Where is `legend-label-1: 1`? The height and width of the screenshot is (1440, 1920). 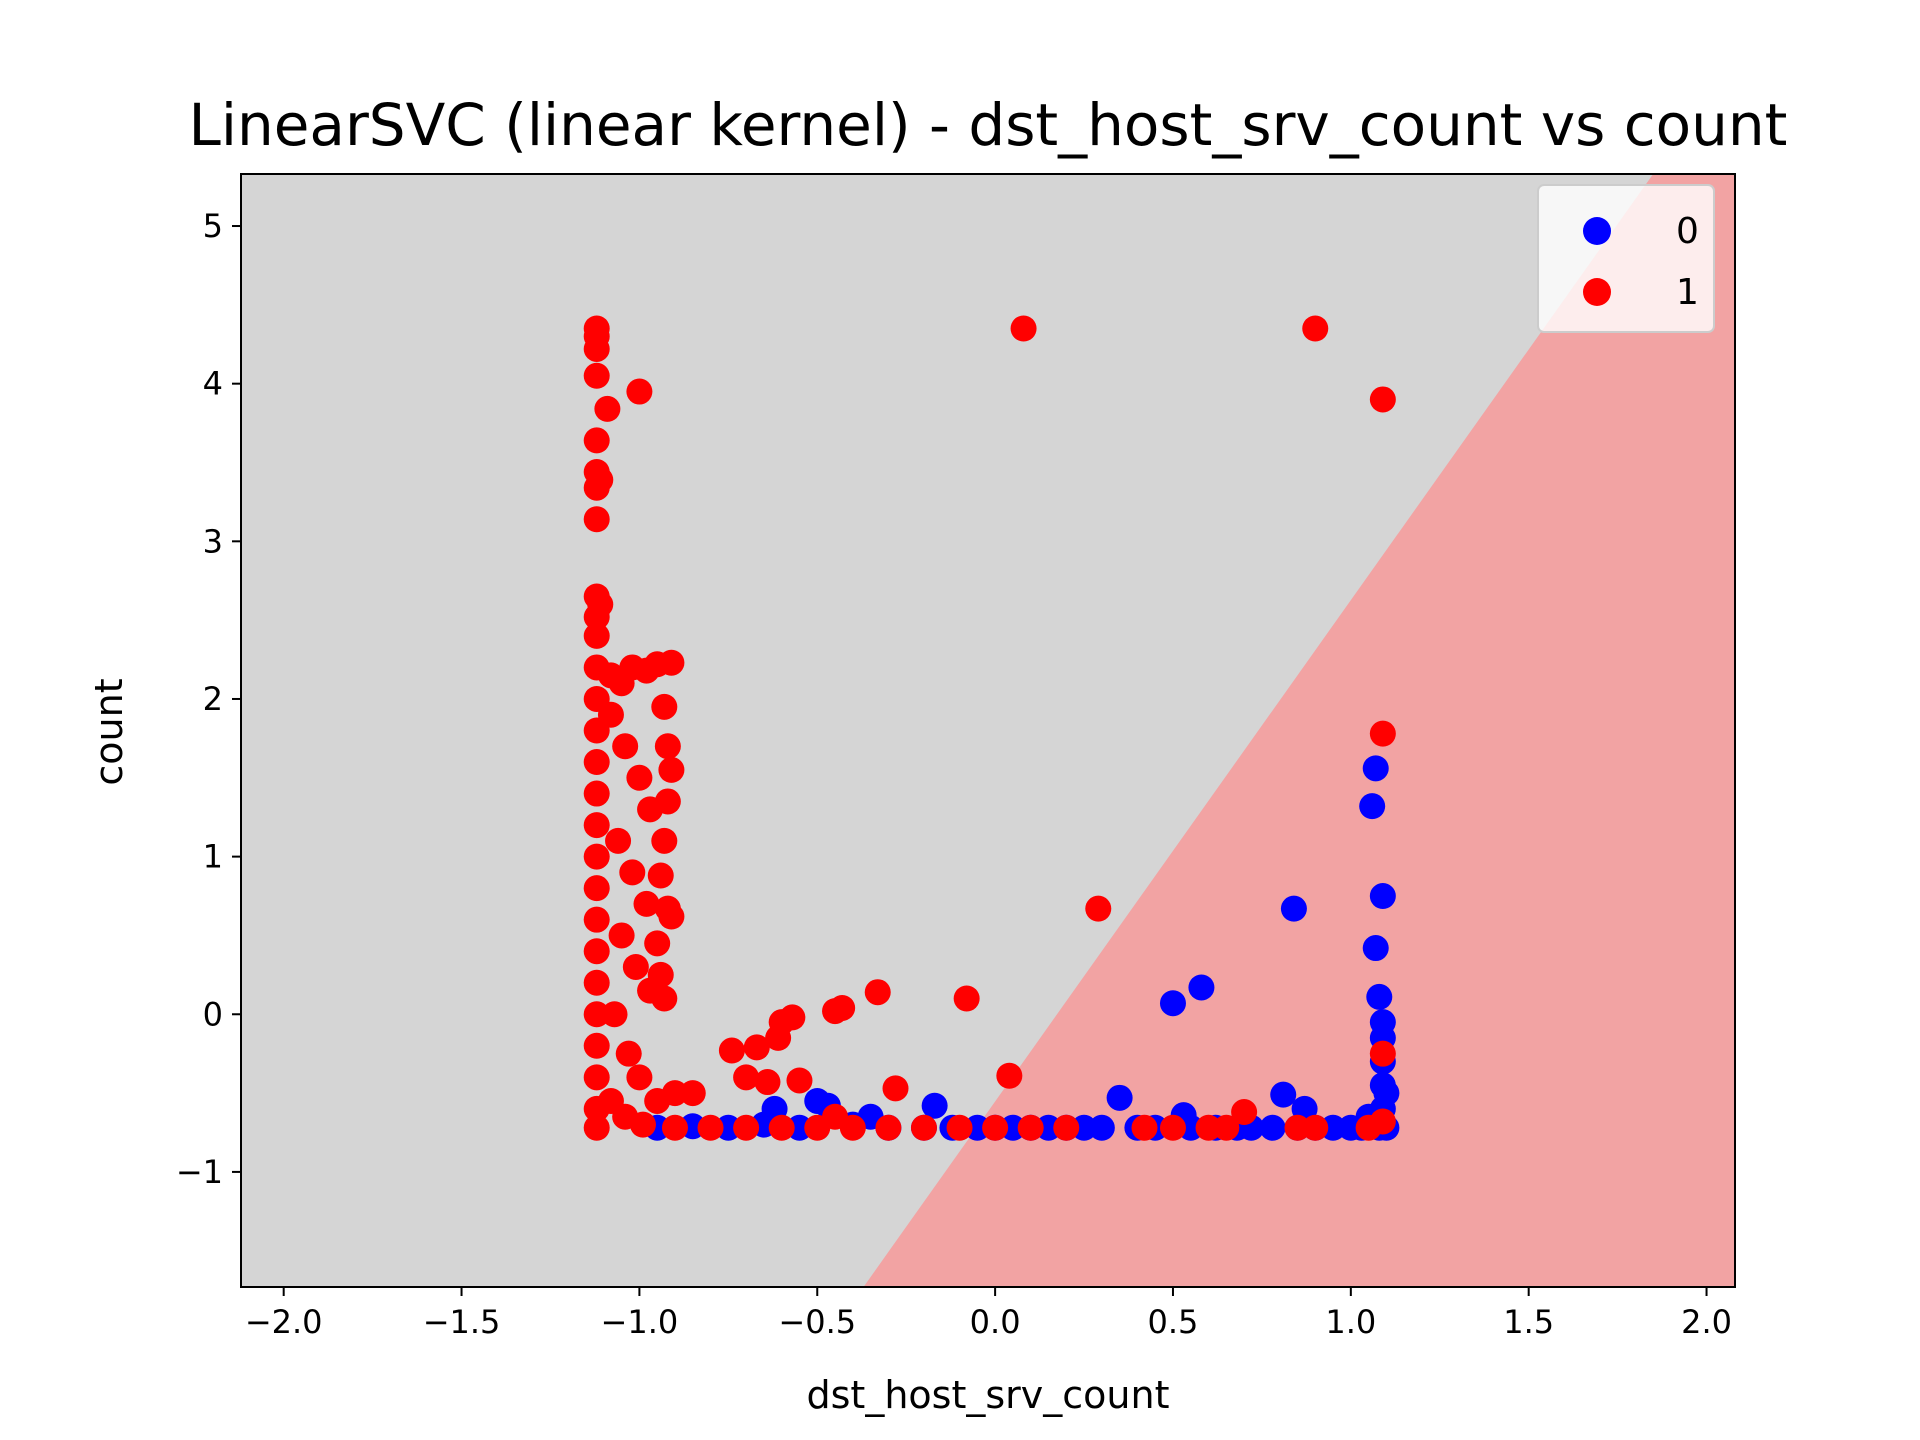
legend-label-1: 1 is located at coordinates (1687, 292).